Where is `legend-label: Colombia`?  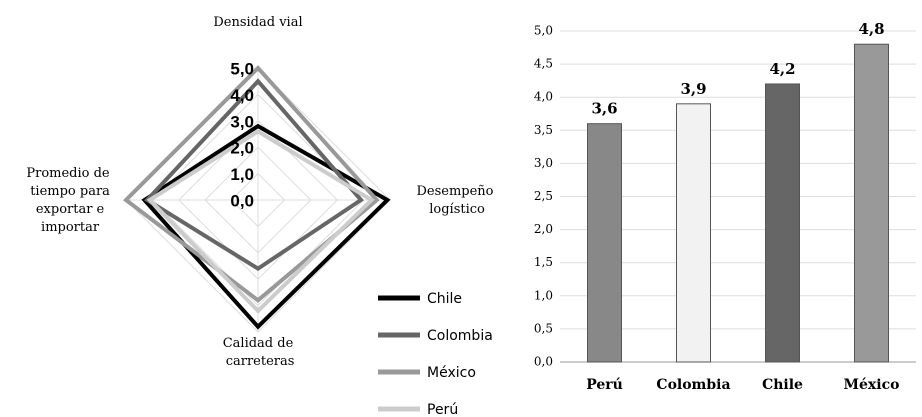
legend-label: Colombia is located at coordinates (460, 336).